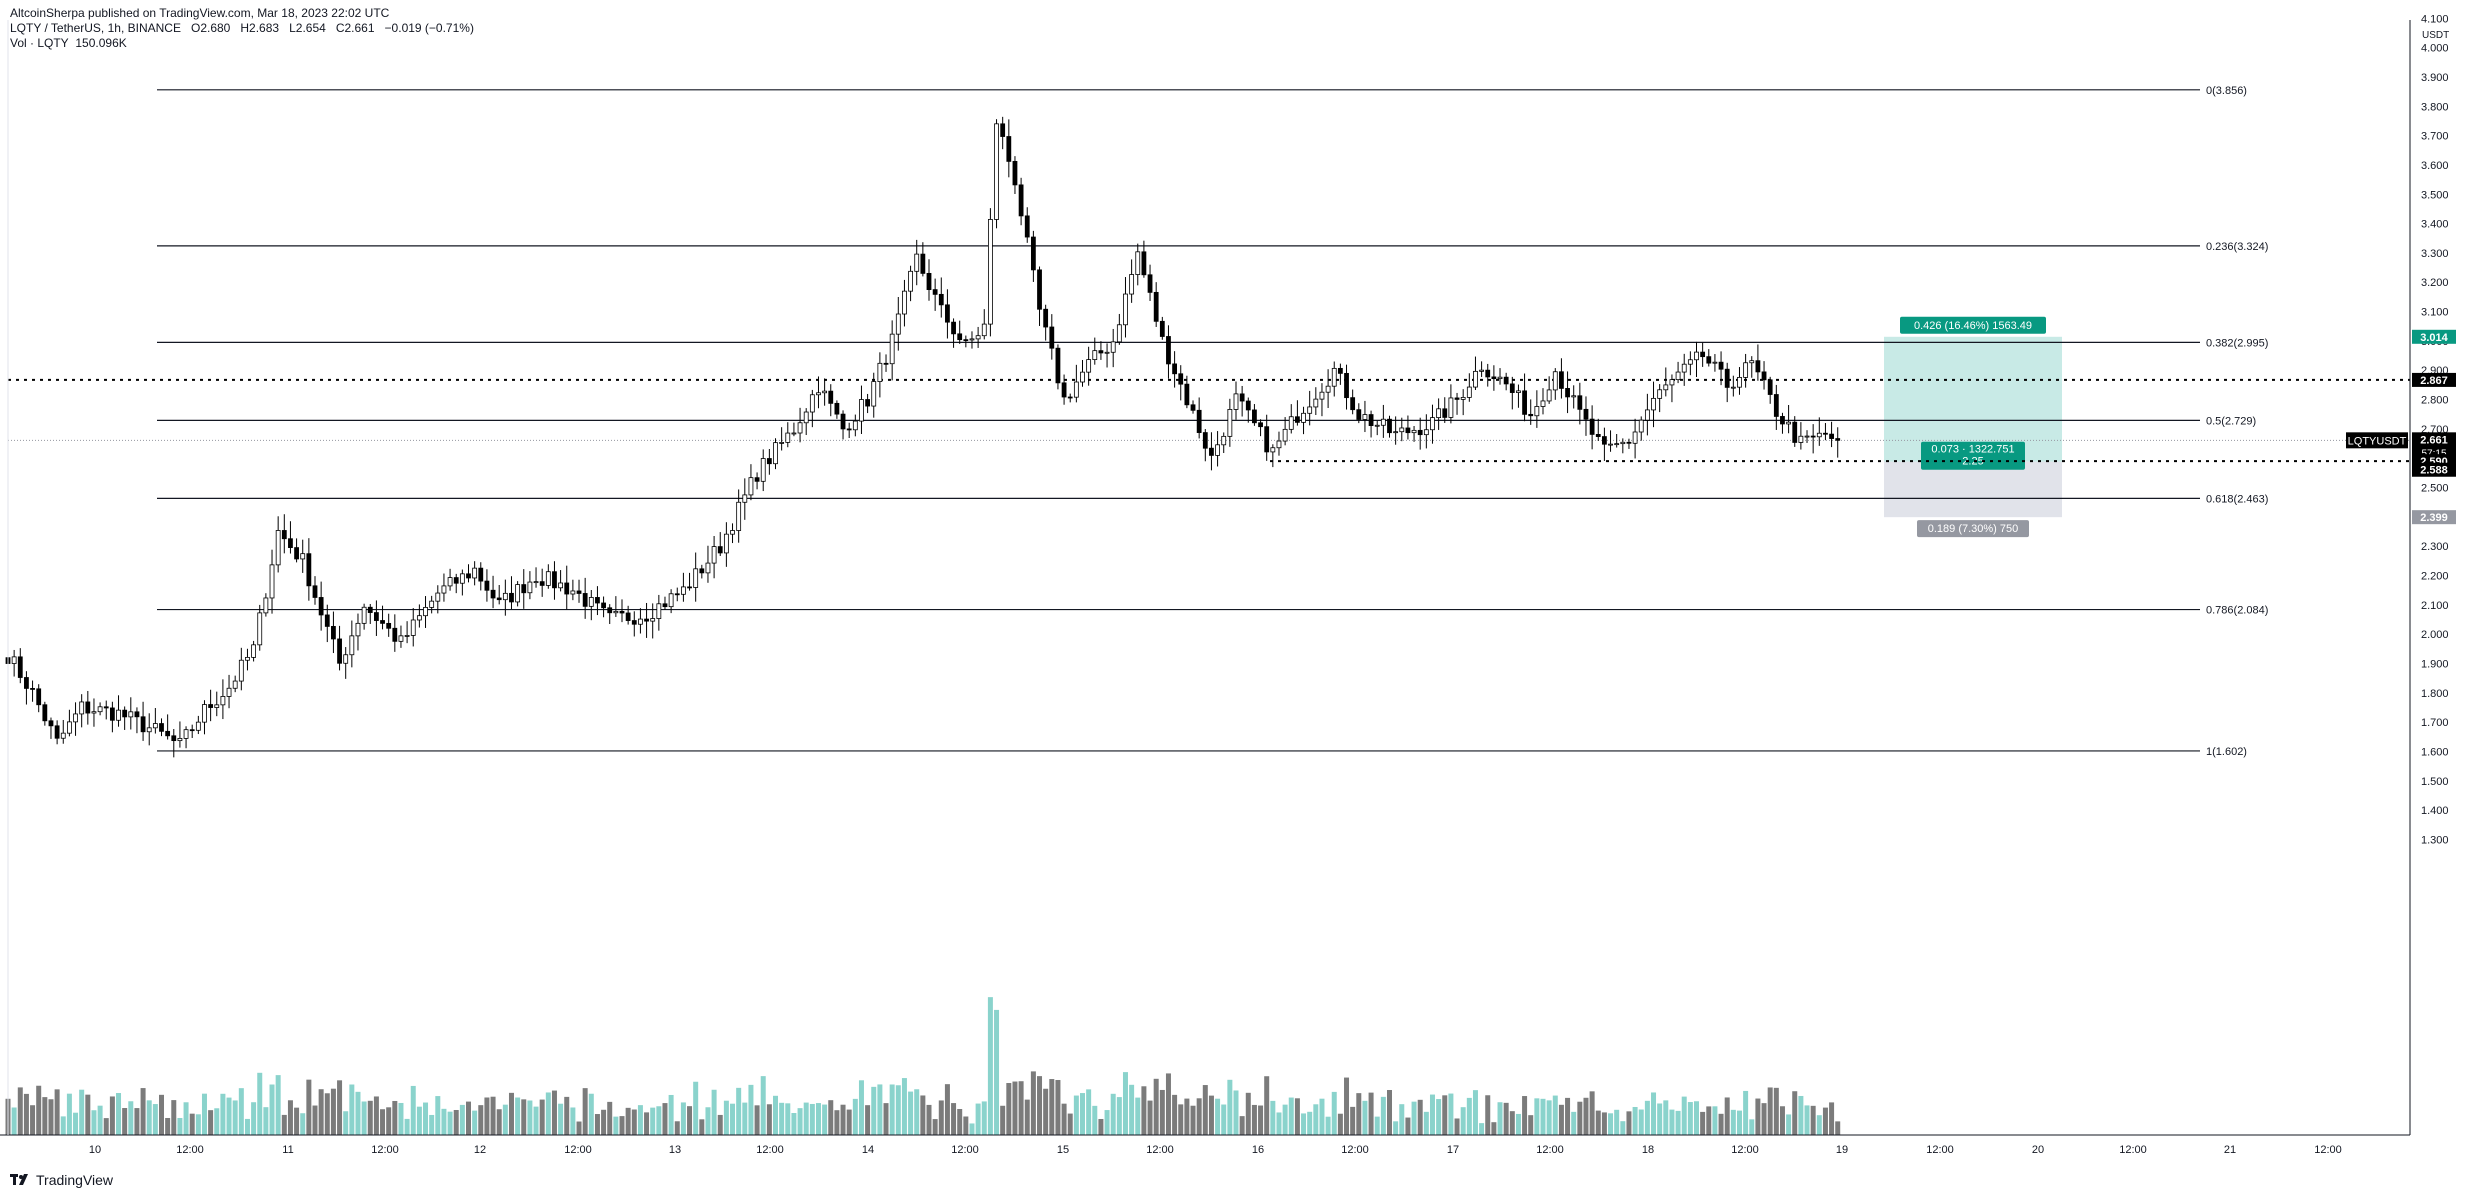 The image size is (2474, 1197). I want to click on fib-label: 1(1.602), so click(2226, 752).